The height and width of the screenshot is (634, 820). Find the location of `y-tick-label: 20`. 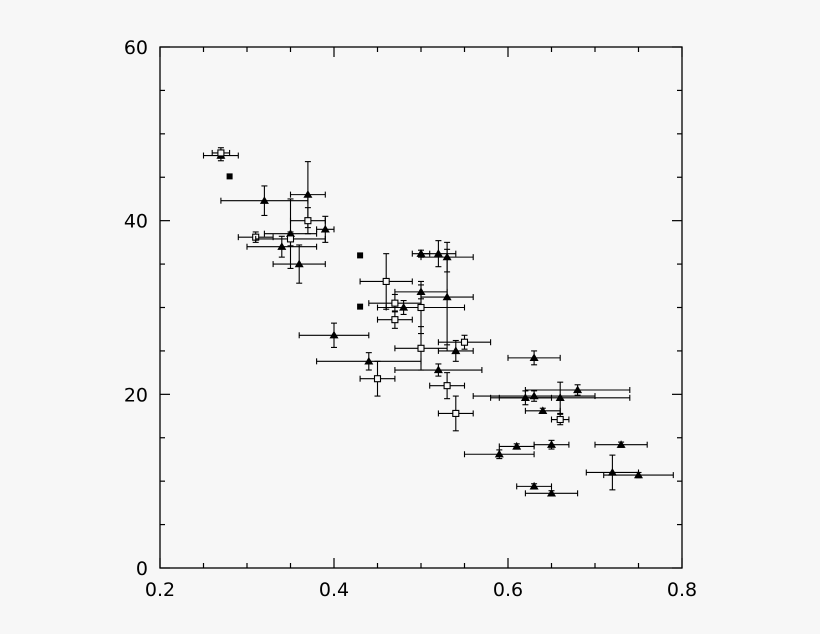

y-tick-label: 20 is located at coordinates (136, 395).